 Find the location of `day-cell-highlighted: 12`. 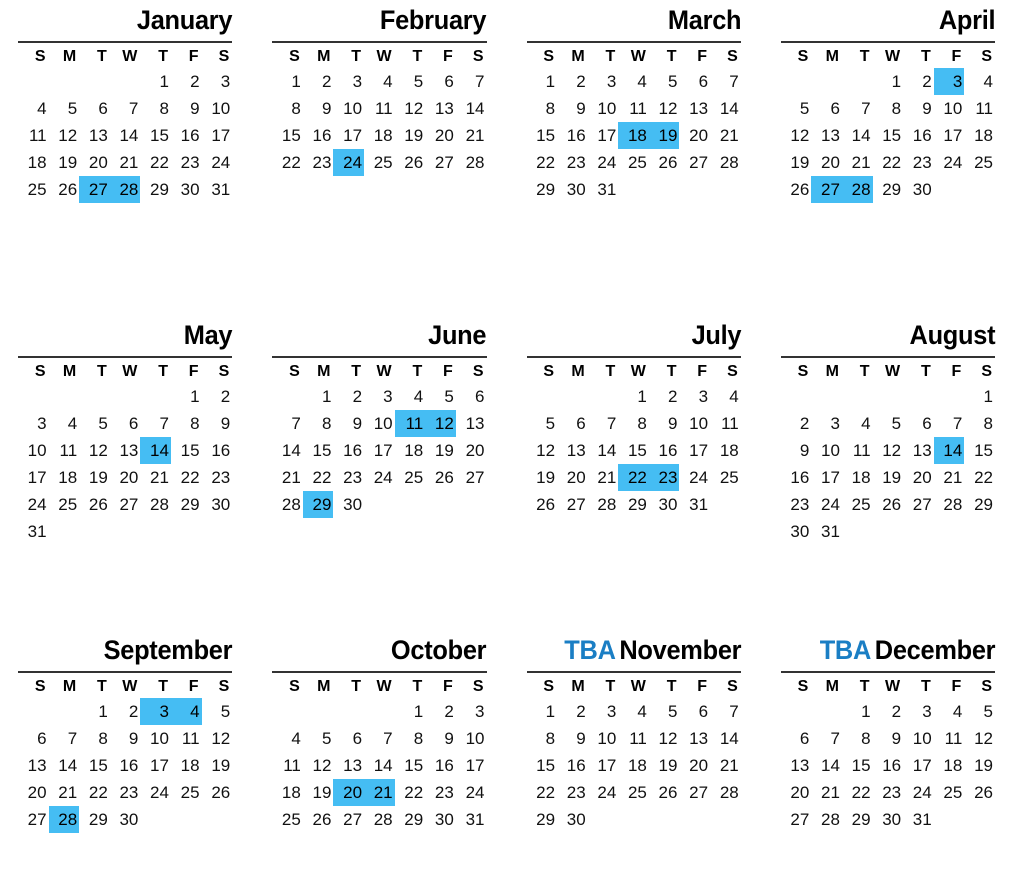

day-cell-highlighted: 12 is located at coordinates (440, 423).